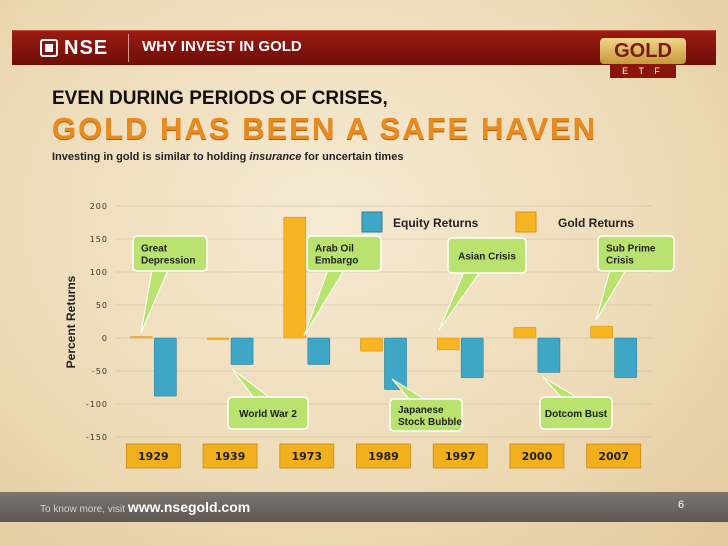 Image resolution: width=728 pixels, height=546 pixels. Describe the element at coordinates (102, 305) in the screenshot. I see `y-tick-label: 50` at that location.